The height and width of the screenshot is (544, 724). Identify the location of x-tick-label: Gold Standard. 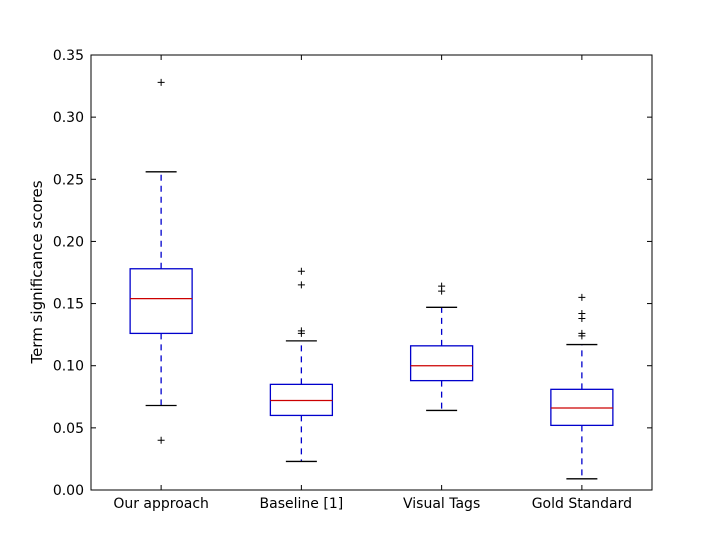
(582, 504).